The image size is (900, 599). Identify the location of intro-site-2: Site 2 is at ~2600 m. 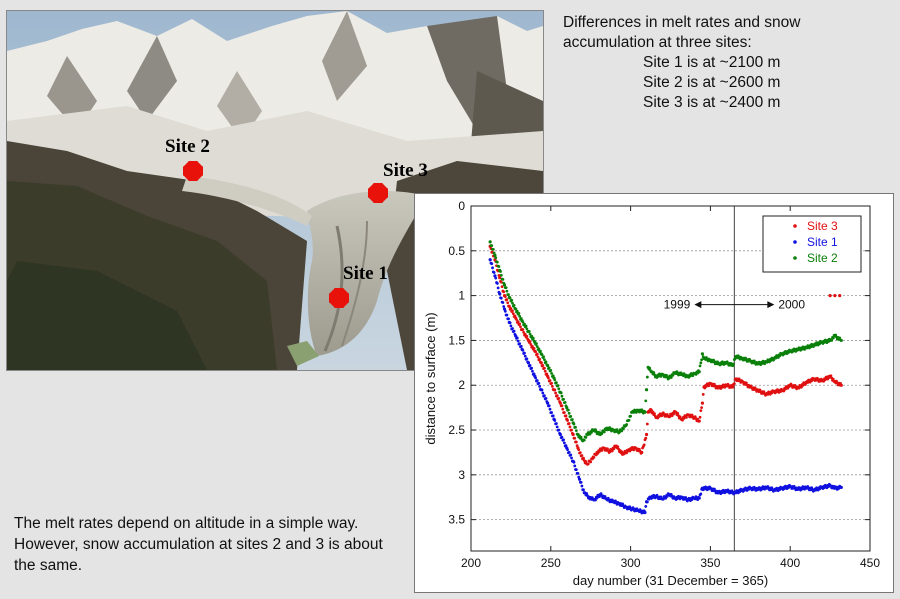
(712, 82).